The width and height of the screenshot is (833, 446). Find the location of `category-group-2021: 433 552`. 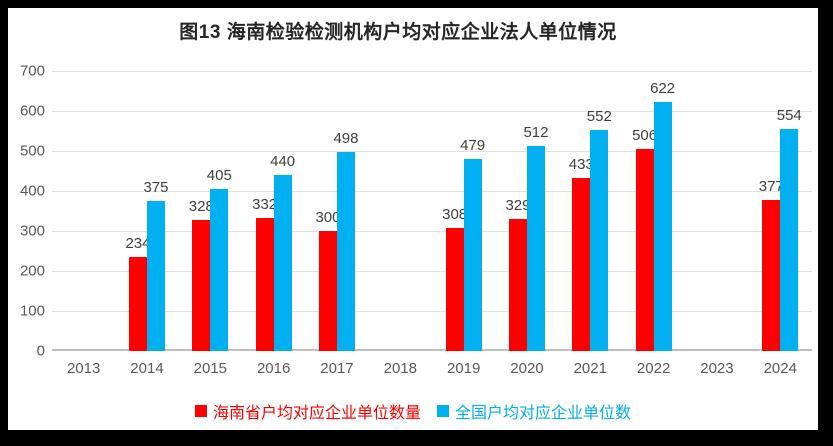

category-group-2021: 433 552 is located at coordinates (590, 211).